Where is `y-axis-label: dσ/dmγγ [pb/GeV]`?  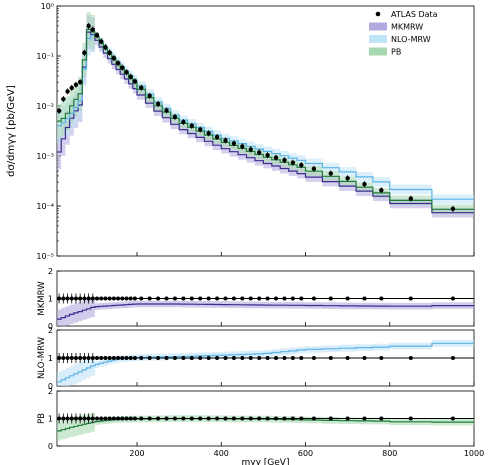
y-axis-label: dσ/dmγγ [pb/GeV] is located at coordinates (11, 131).